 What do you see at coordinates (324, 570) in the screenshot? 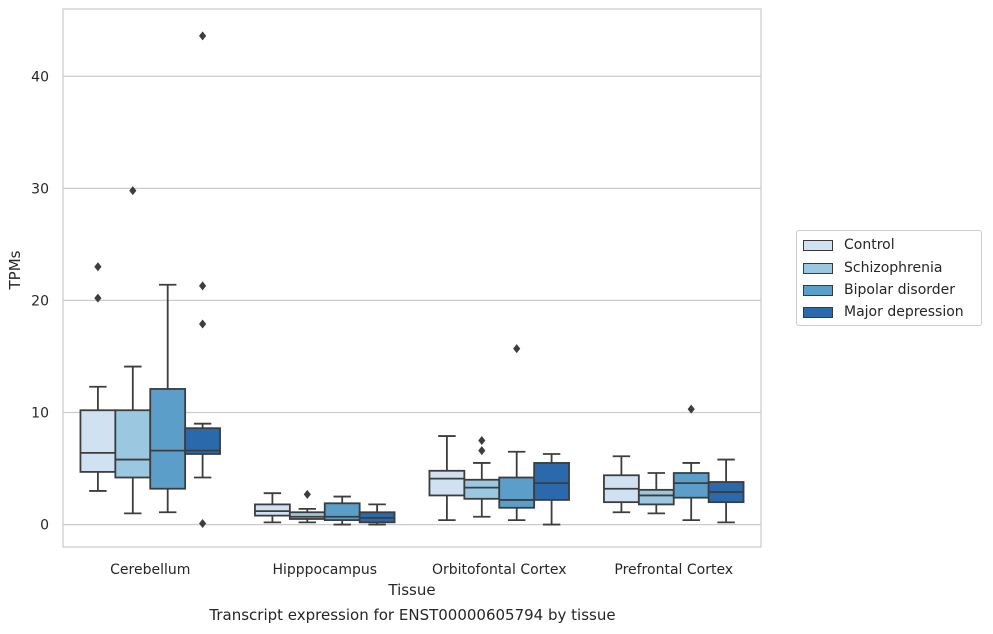
I see `x-tick-label-1: Hipppocampus` at bounding box center [324, 570].